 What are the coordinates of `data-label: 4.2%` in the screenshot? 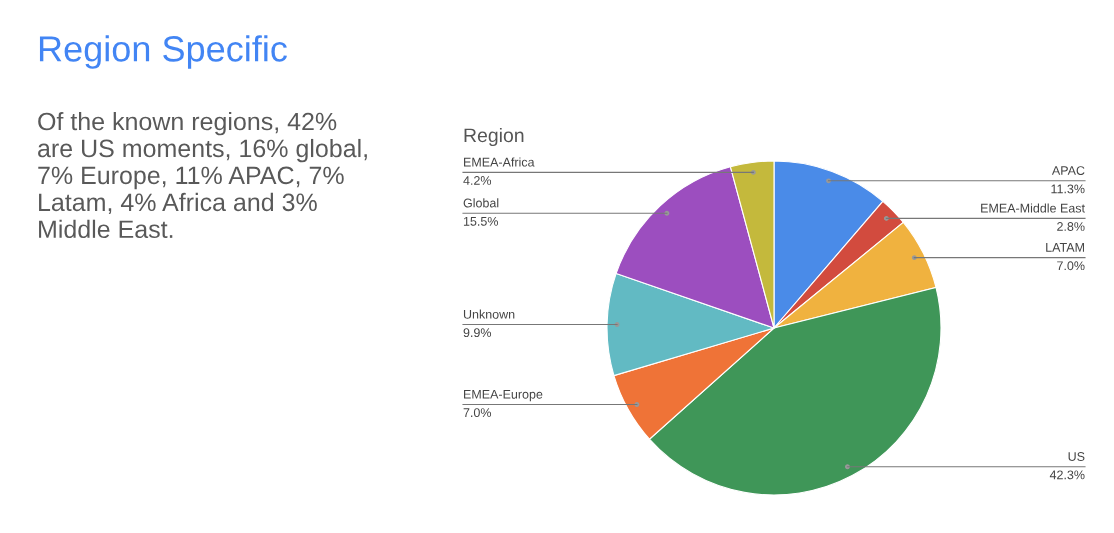 It's located at (477, 180).